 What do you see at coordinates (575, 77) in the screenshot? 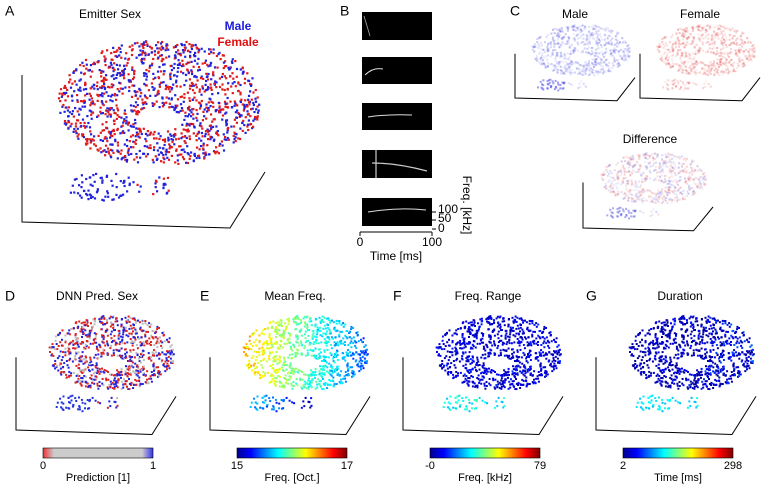
I see `axes-3d` at bounding box center [575, 77].